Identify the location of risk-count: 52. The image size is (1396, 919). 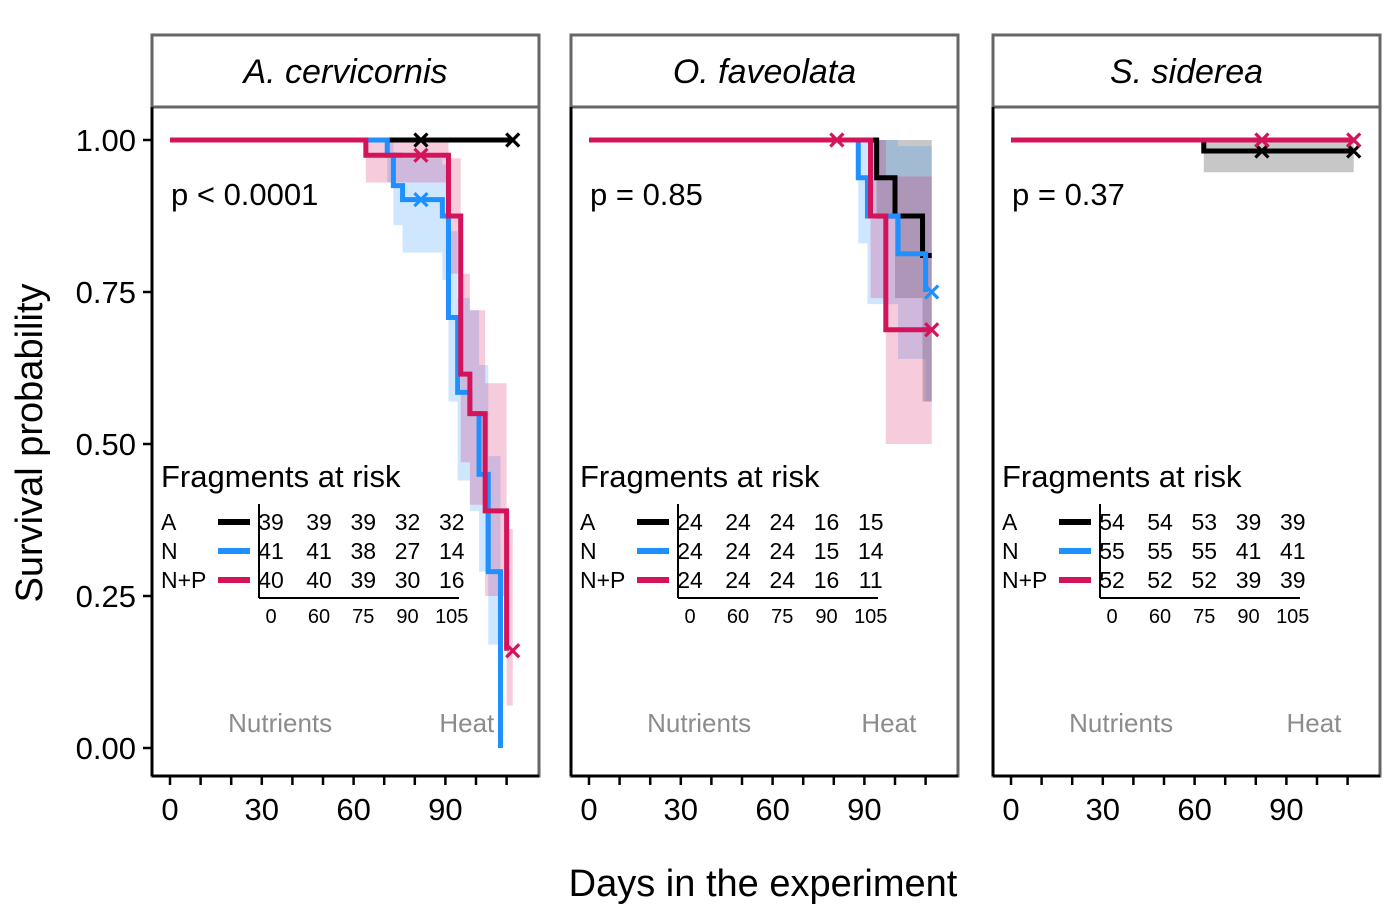
(1112, 580).